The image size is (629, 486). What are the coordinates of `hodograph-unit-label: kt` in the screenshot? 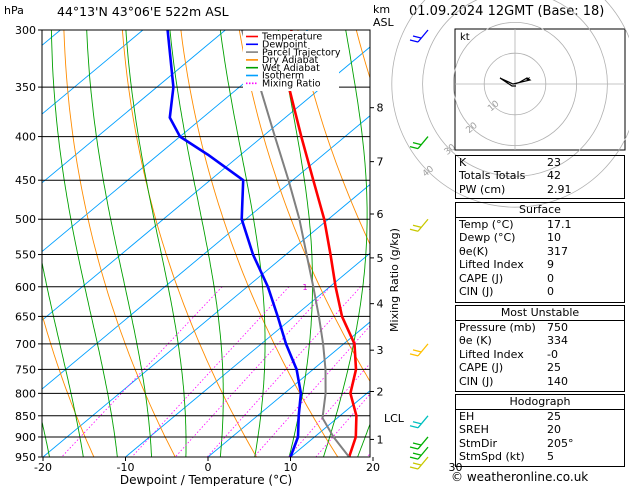 It's located at (465, 37).